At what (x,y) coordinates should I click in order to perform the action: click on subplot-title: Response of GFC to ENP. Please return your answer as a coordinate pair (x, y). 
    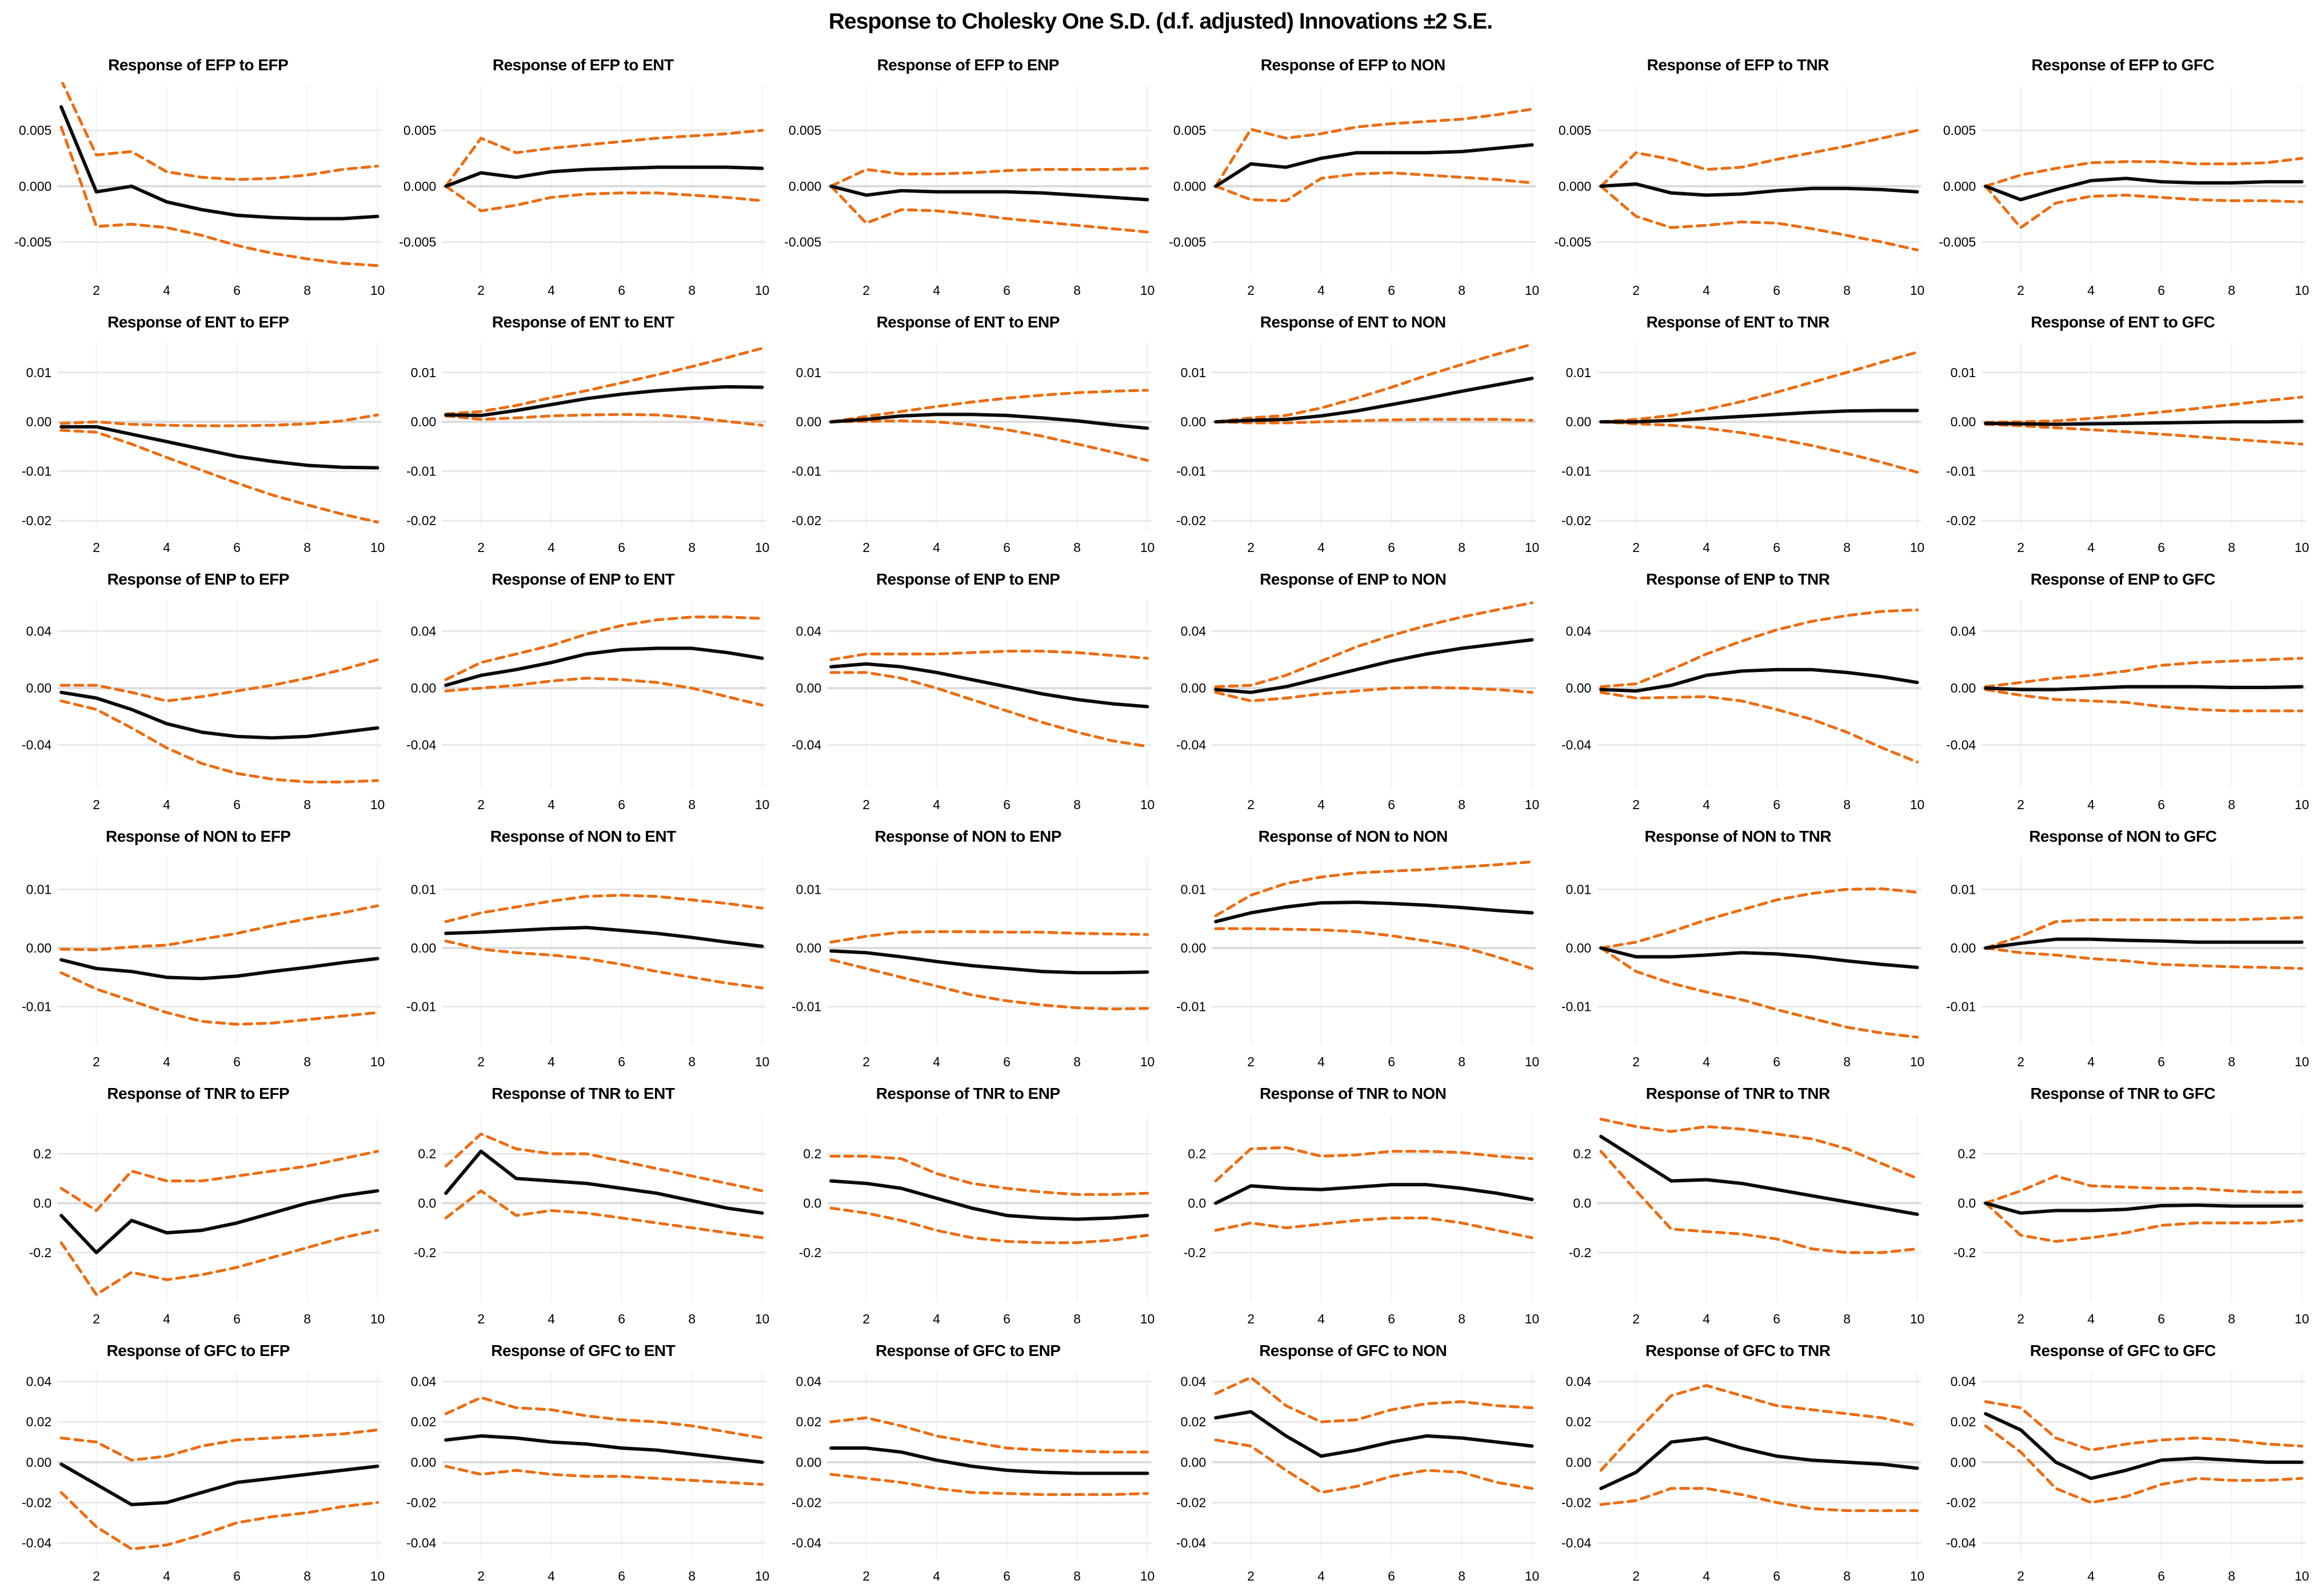
    Looking at the image, I should click on (968, 1350).